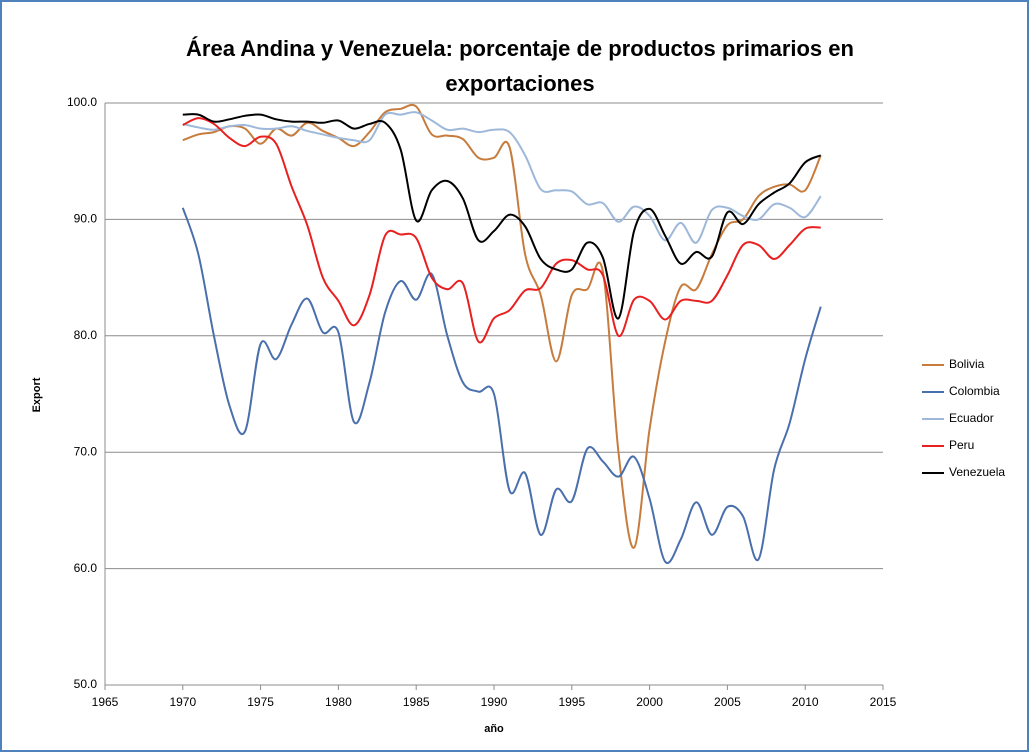  I want to click on x-tick-label: 1965, so click(105, 702).